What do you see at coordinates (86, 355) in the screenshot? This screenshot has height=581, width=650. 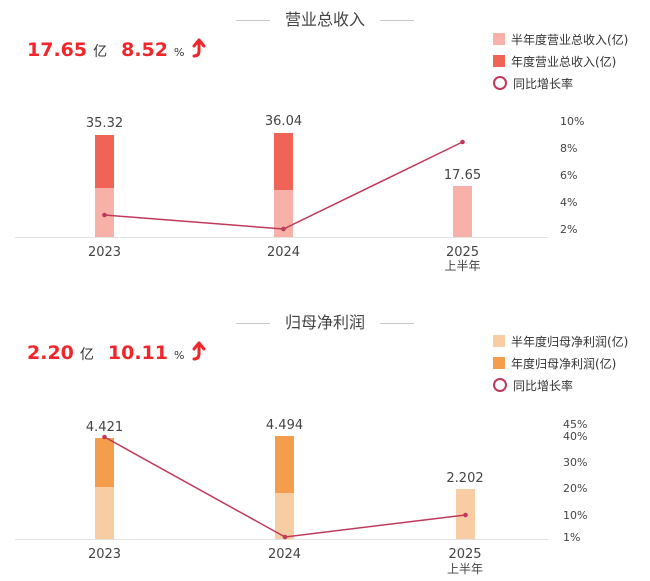 I see `profit-kpi-unit: 亿` at bounding box center [86, 355].